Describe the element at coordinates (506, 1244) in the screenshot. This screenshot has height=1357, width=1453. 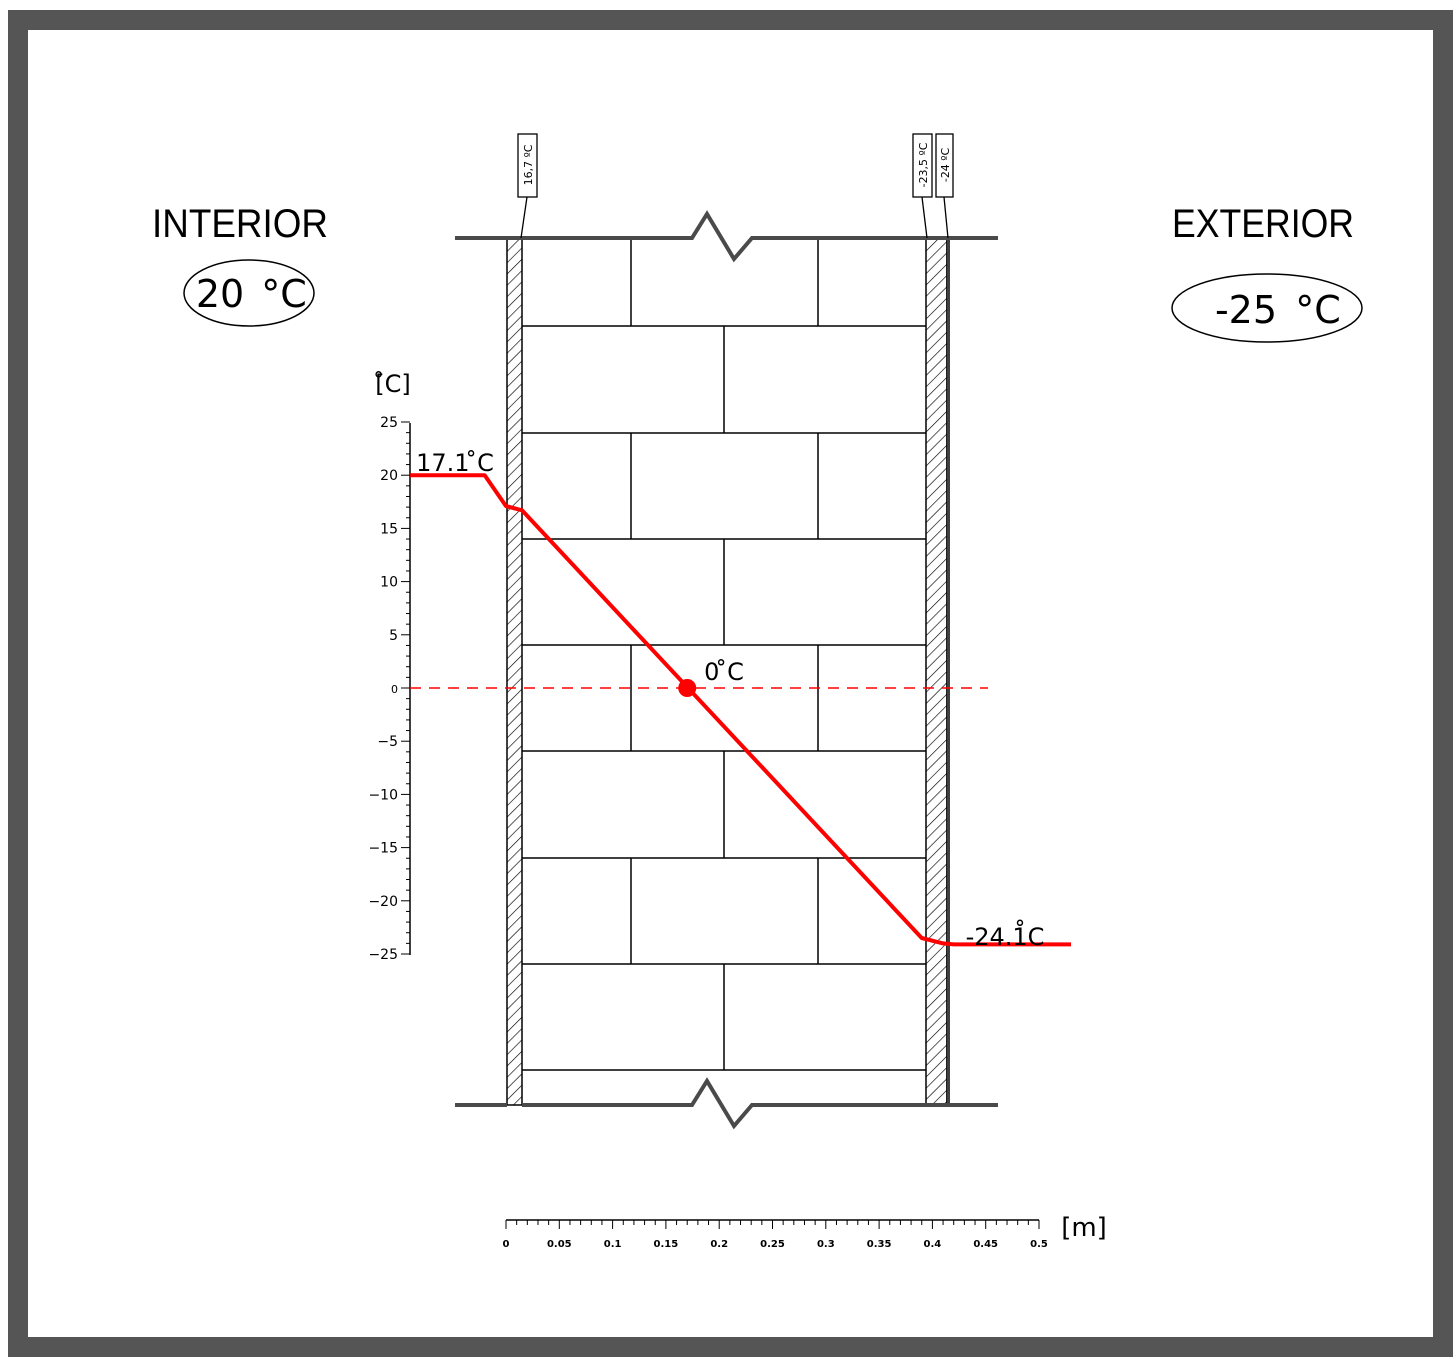
I see `x-tick-label: 0` at that location.